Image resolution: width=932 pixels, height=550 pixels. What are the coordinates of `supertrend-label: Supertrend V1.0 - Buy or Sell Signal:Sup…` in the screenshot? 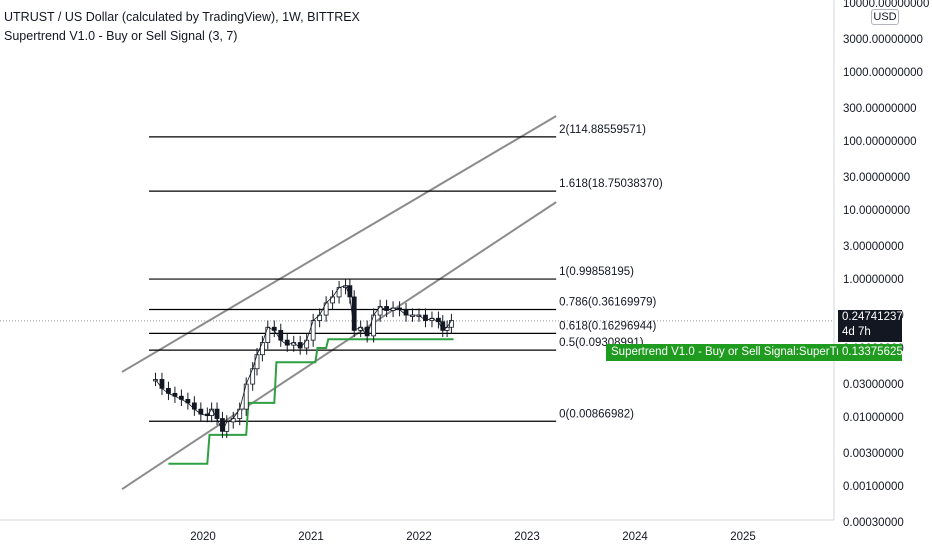 It's located at (735, 352).